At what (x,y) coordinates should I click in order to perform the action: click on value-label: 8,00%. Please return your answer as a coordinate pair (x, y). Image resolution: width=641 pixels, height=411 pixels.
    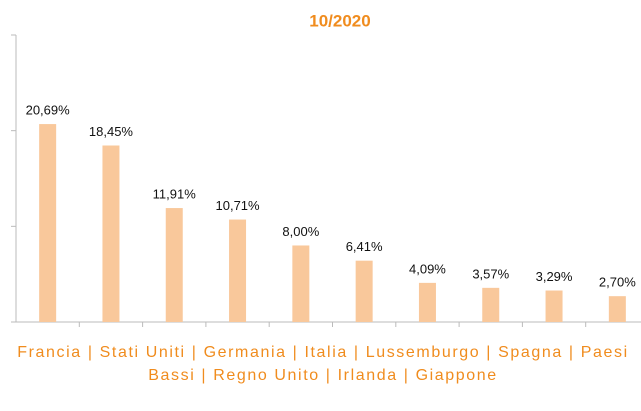
    Looking at the image, I should click on (300, 231).